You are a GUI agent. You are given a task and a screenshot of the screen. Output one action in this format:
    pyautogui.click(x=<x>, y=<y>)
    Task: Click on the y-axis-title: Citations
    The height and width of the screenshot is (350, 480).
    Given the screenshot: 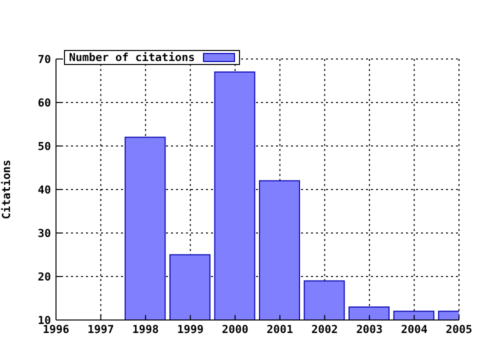 What is the action you would take?
    pyautogui.click(x=6, y=190)
    